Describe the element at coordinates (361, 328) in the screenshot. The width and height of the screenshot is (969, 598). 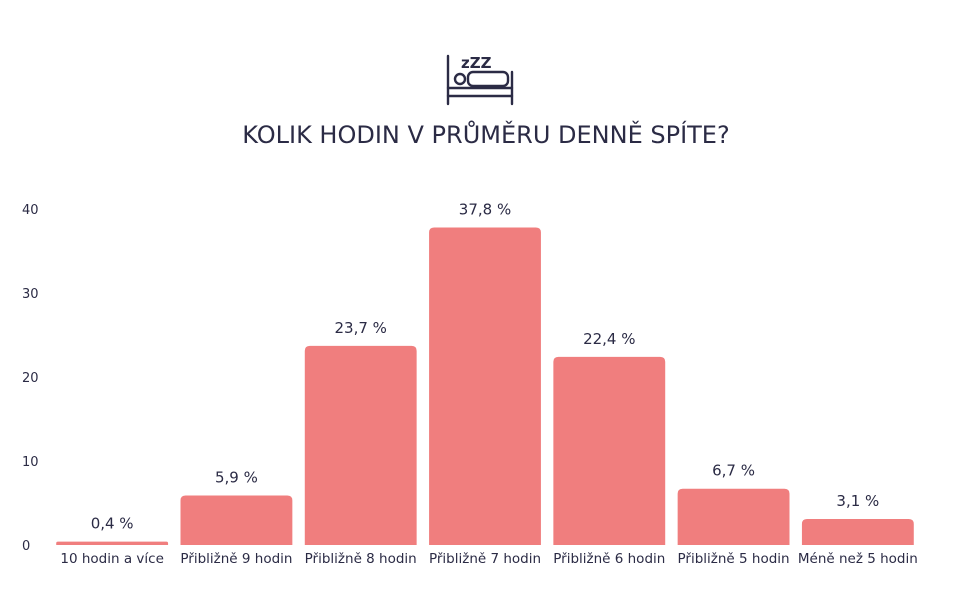
I see `data-label: 23,7 %` at that location.